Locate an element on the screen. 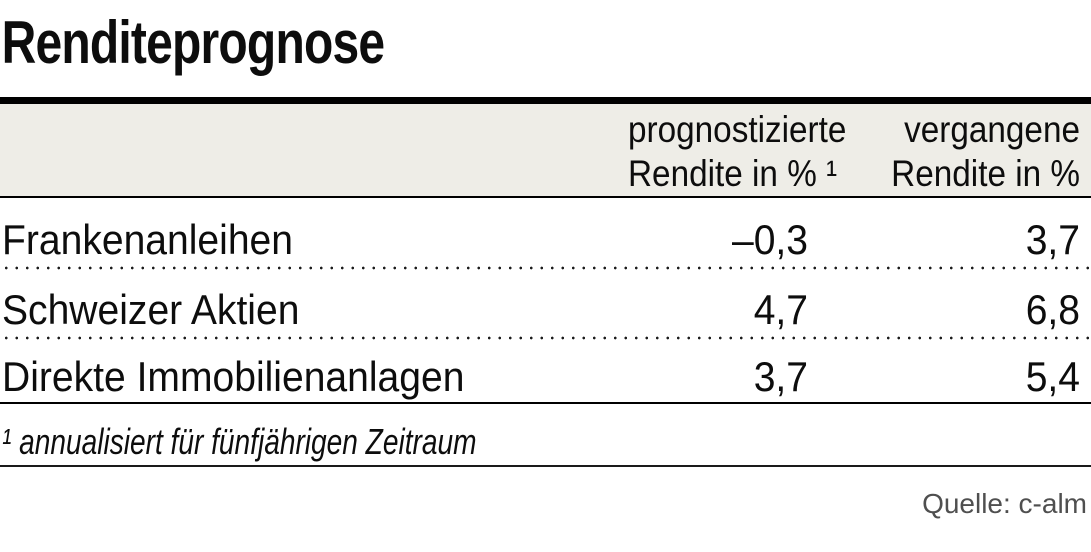 The height and width of the screenshot is (552, 1091). header-spacer is located at coordinates (305, 152).